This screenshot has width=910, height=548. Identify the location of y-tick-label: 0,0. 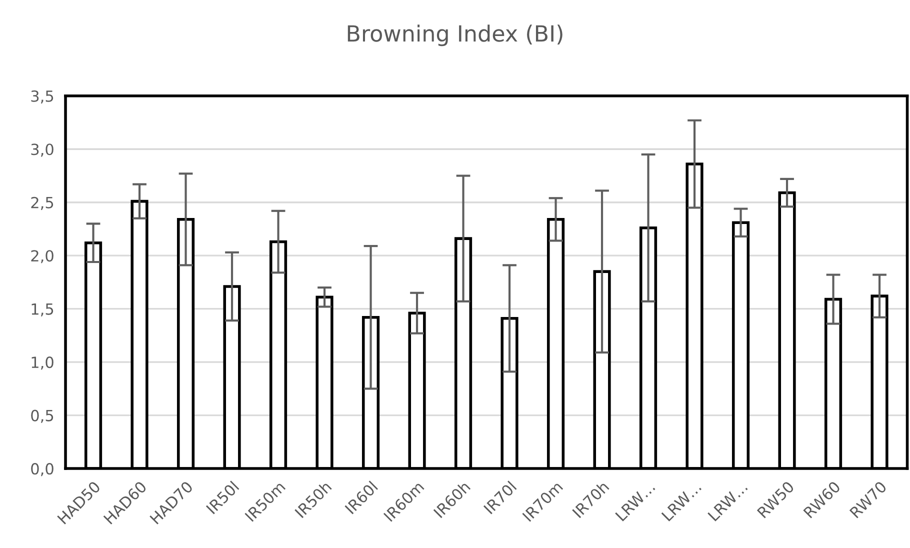
(42, 469).